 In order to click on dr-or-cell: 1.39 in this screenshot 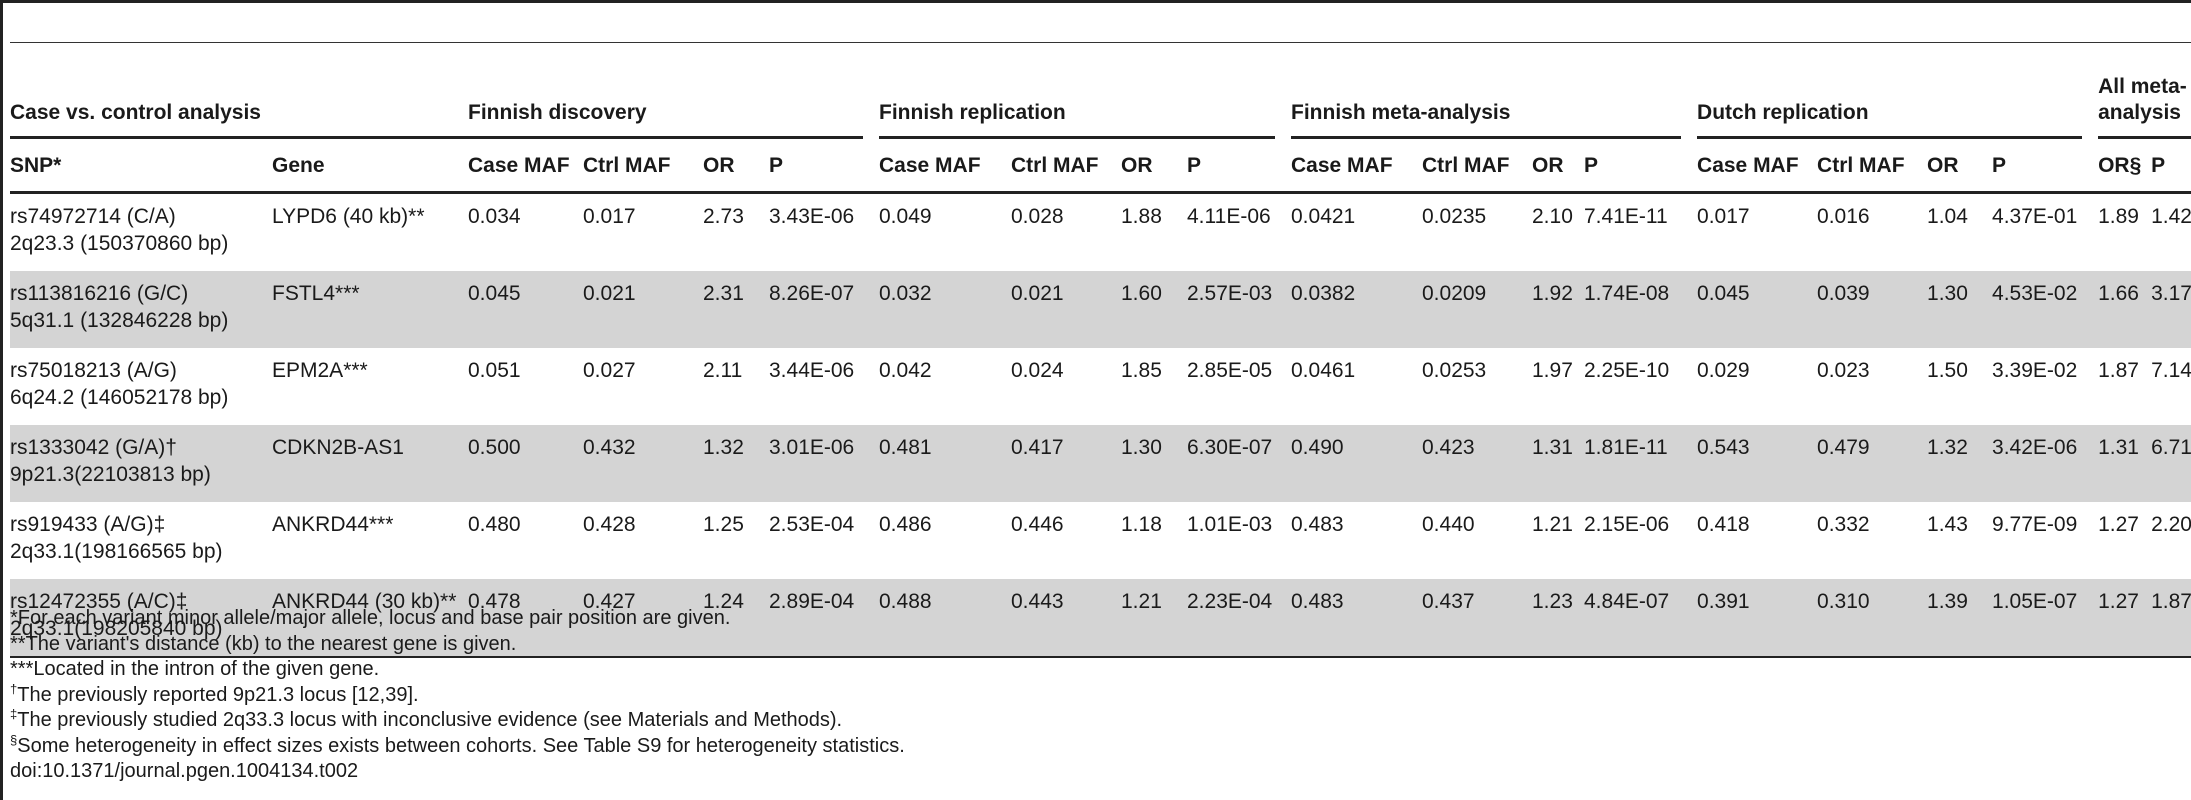, I will do `click(1960, 618)`.